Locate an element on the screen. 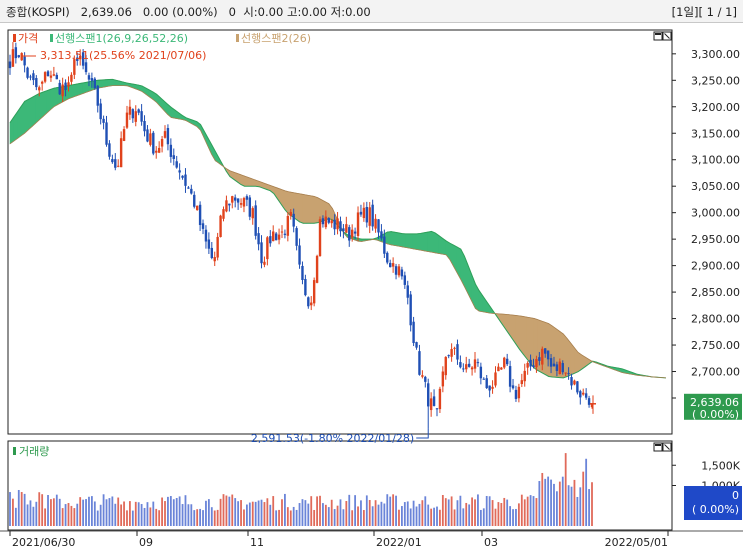 The width and height of the screenshot is (743, 550). y-tick-label: 3,150.00 is located at coordinates (715, 133).